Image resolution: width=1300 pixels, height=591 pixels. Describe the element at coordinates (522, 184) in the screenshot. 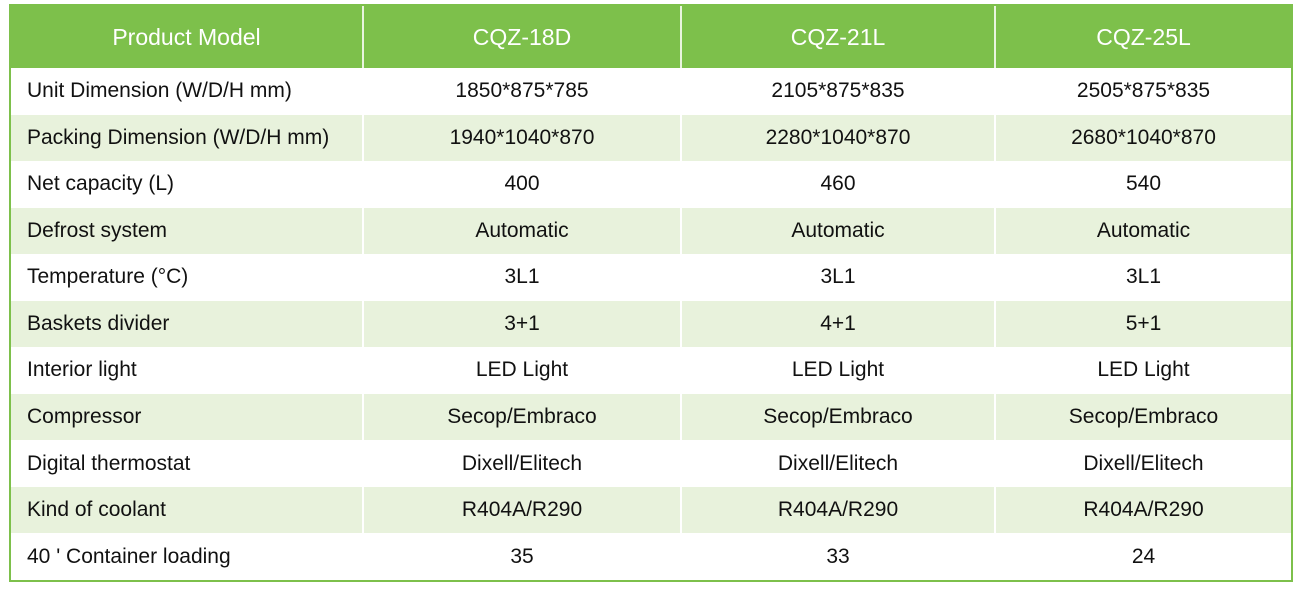

I see `table-cell: 400` at that location.